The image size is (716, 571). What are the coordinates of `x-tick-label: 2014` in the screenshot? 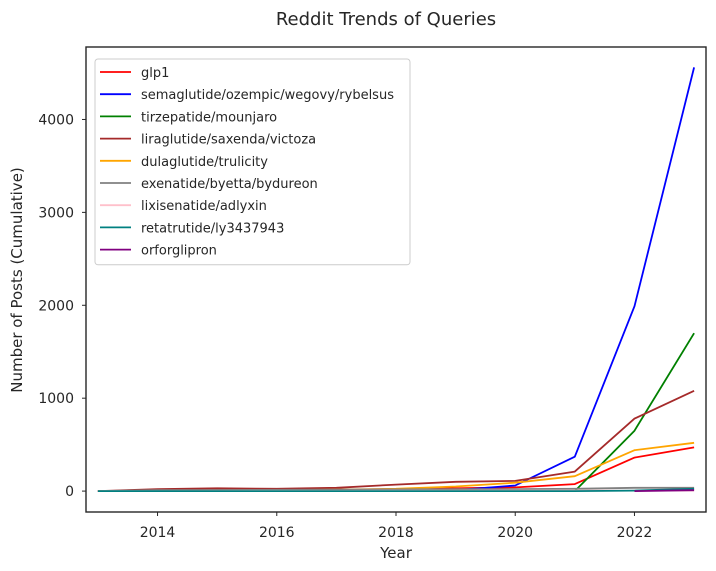 It's located at (158, 533).